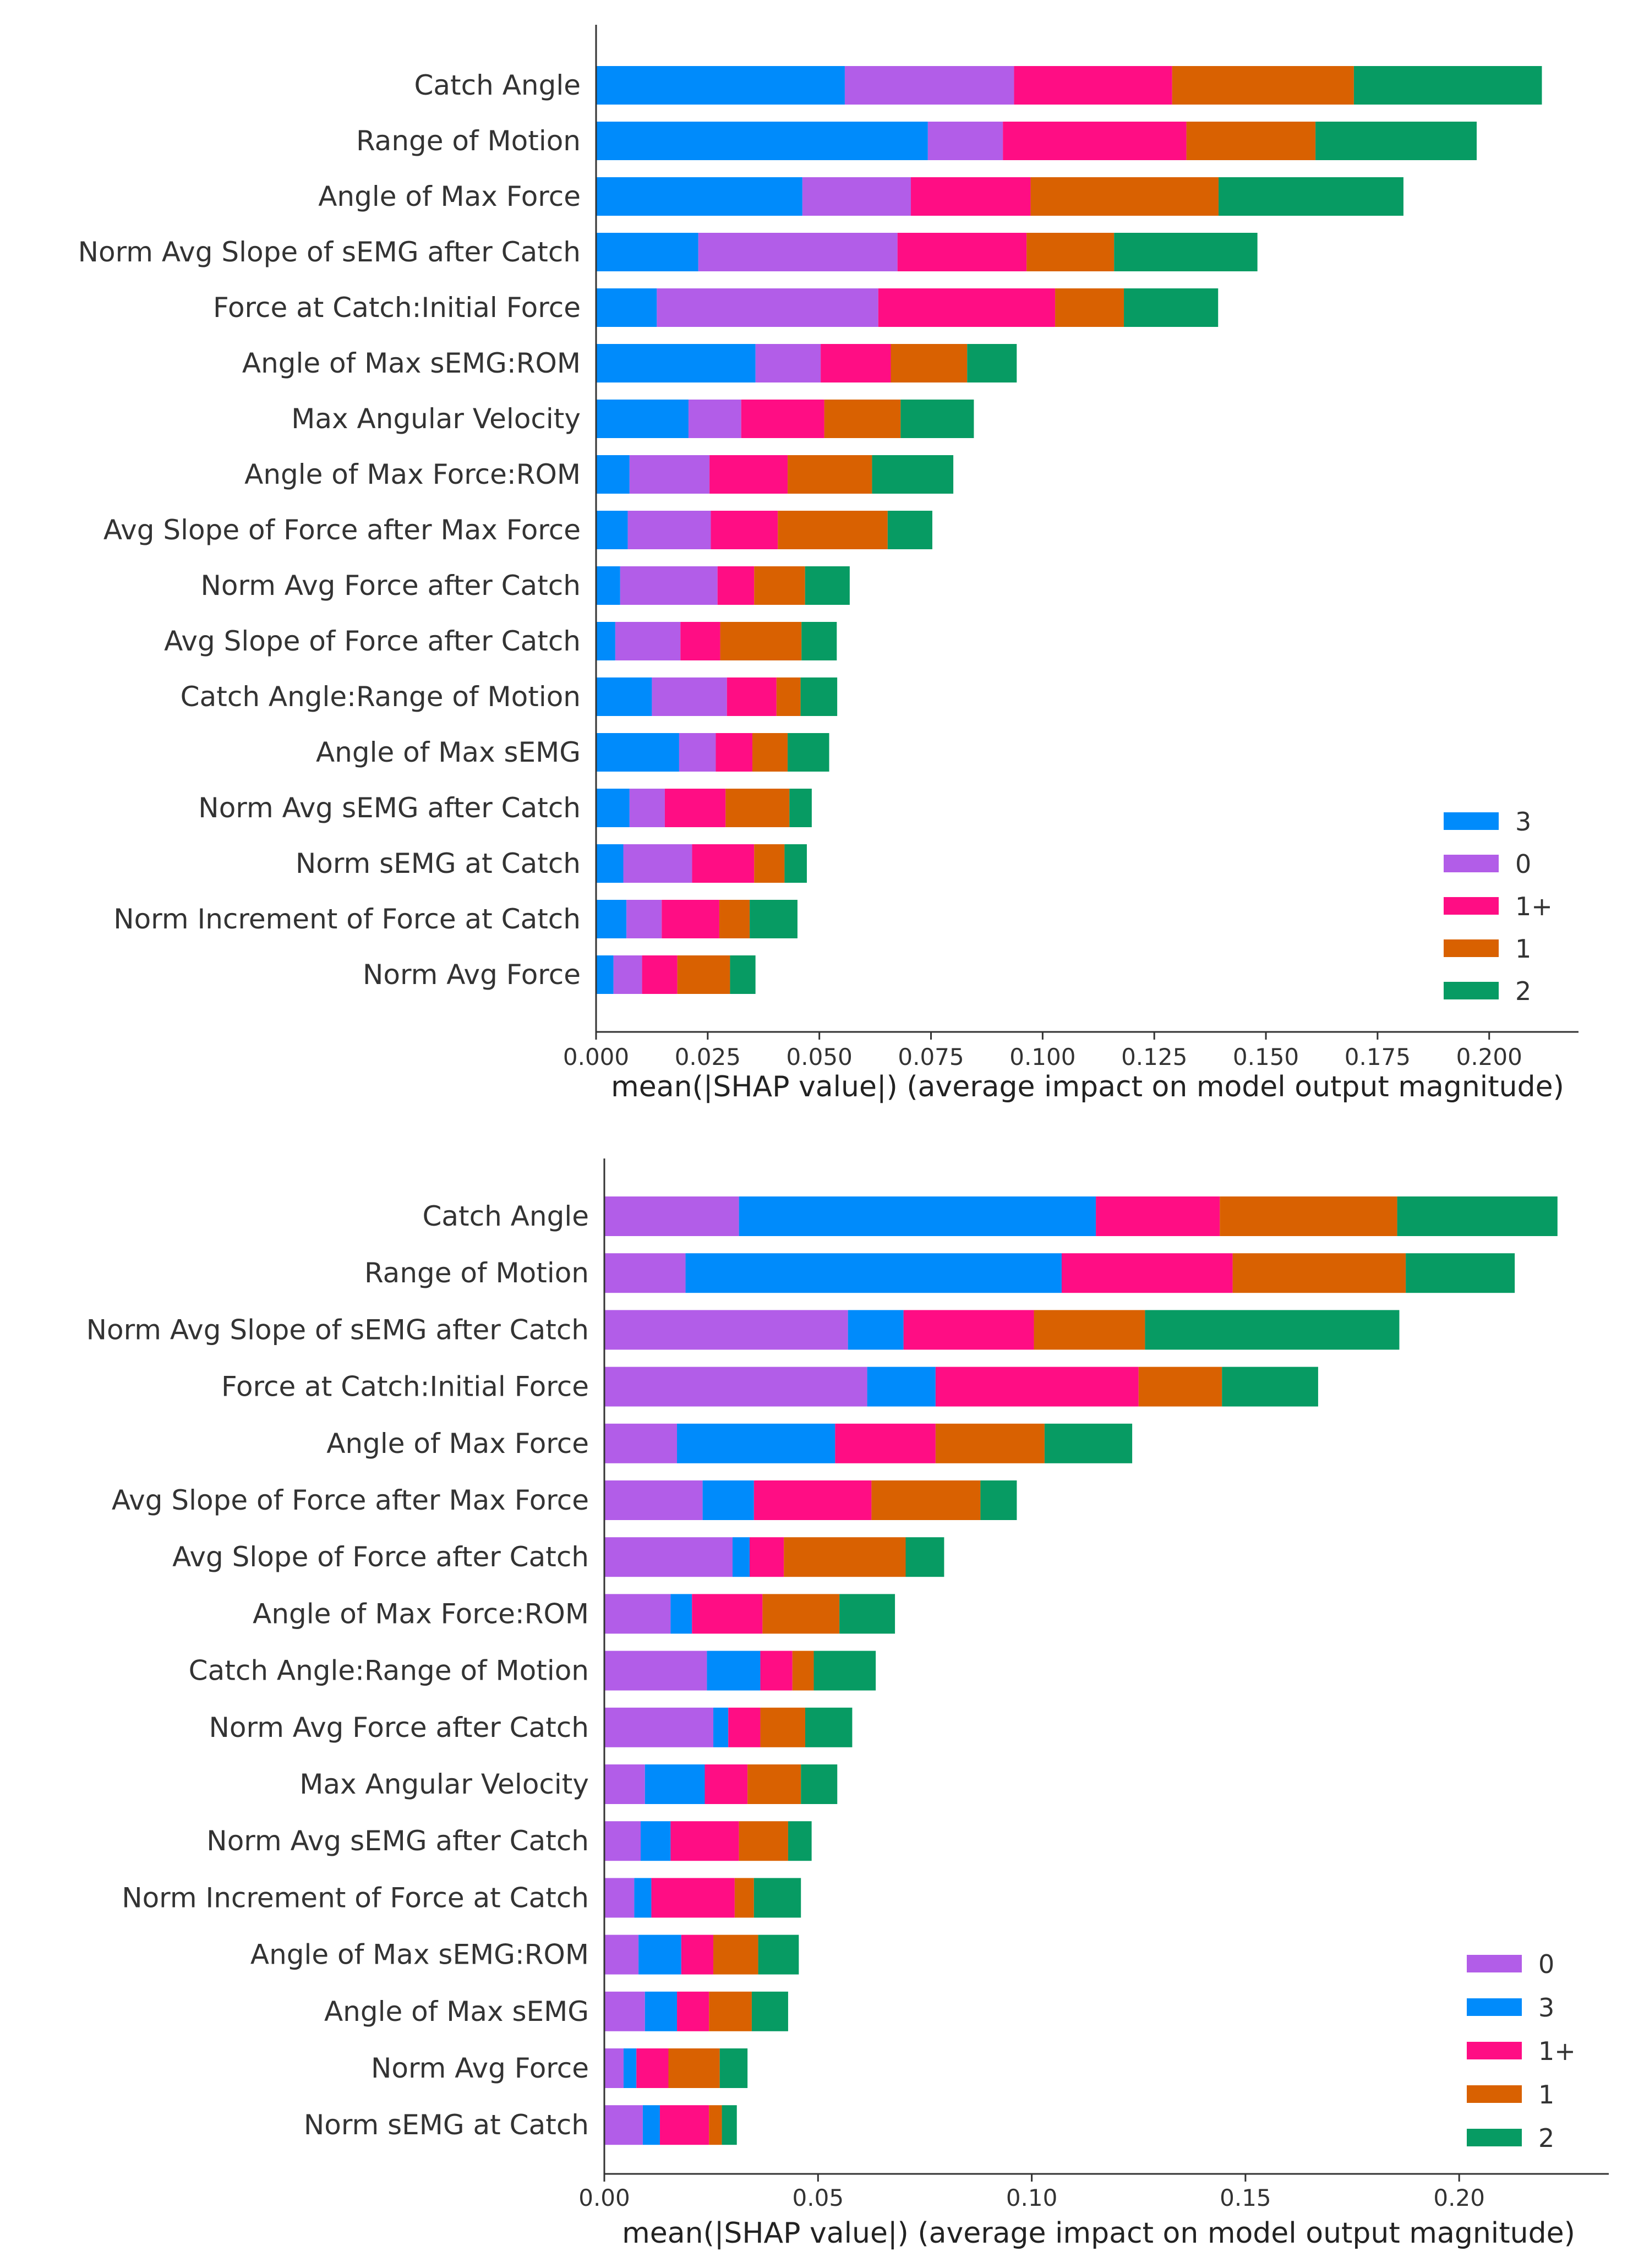 Image resolution: width=1644 pixels, height=2268 pixels. What do you see at coordinates (1032, 2197) in the screenshot?
I see `x-tick-label: 0.10` at bounding box center [1032, 2197].